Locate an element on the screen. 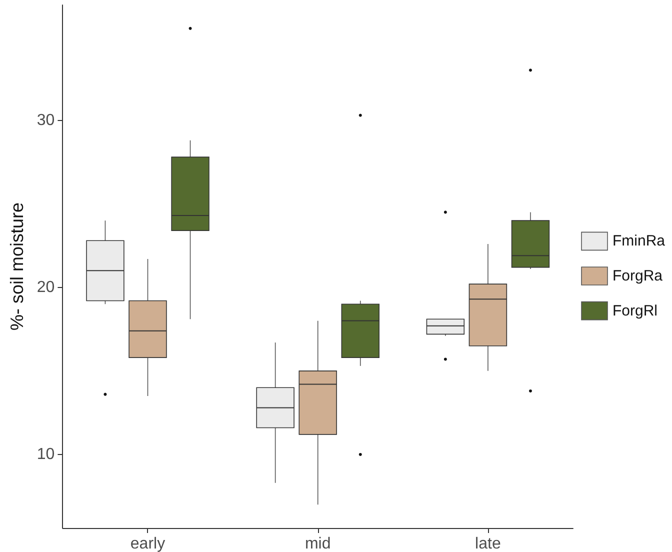 This screenshot has width=672, height=552. y-tick-label: 30 is located at coordinates (45, 120).